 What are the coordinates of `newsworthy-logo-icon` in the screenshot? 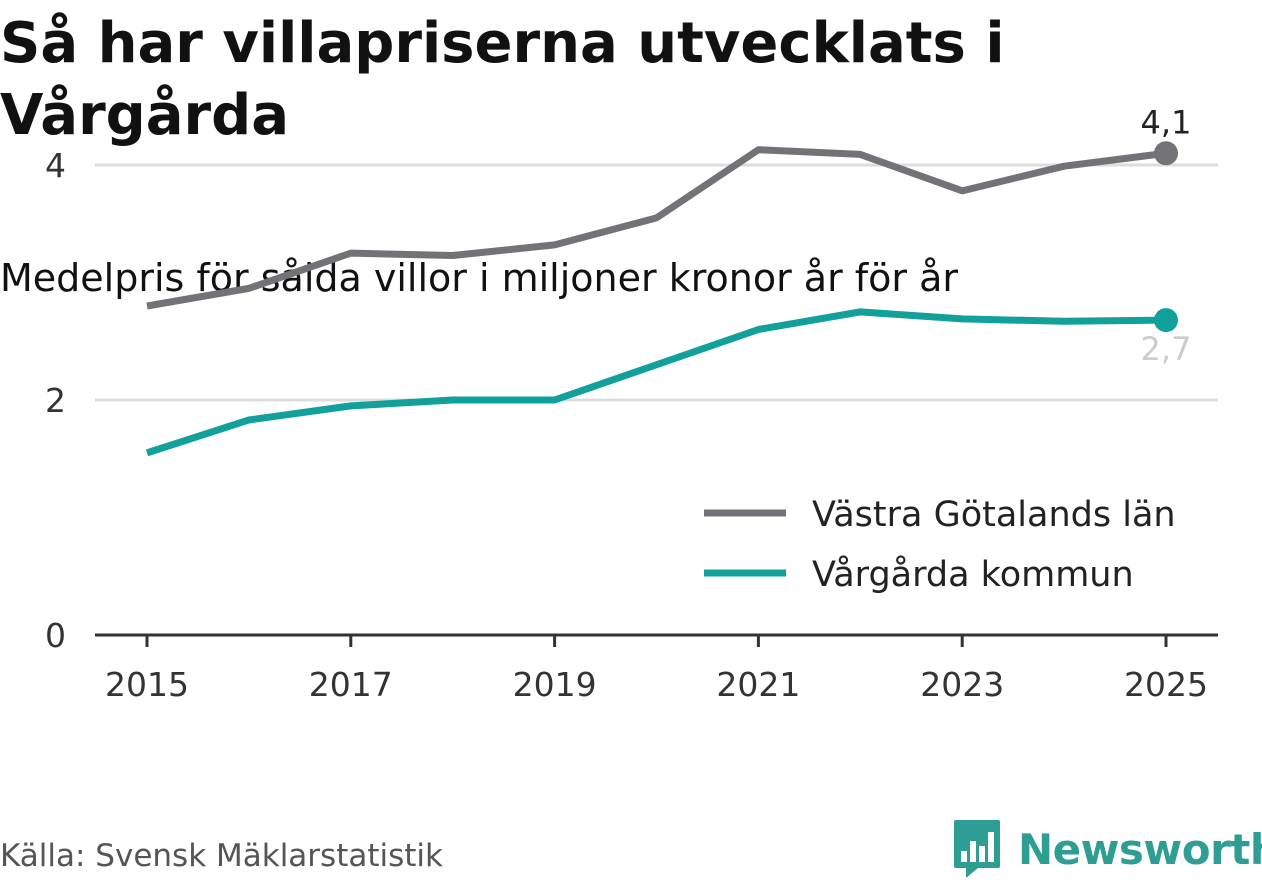 It's located at (977, 849).